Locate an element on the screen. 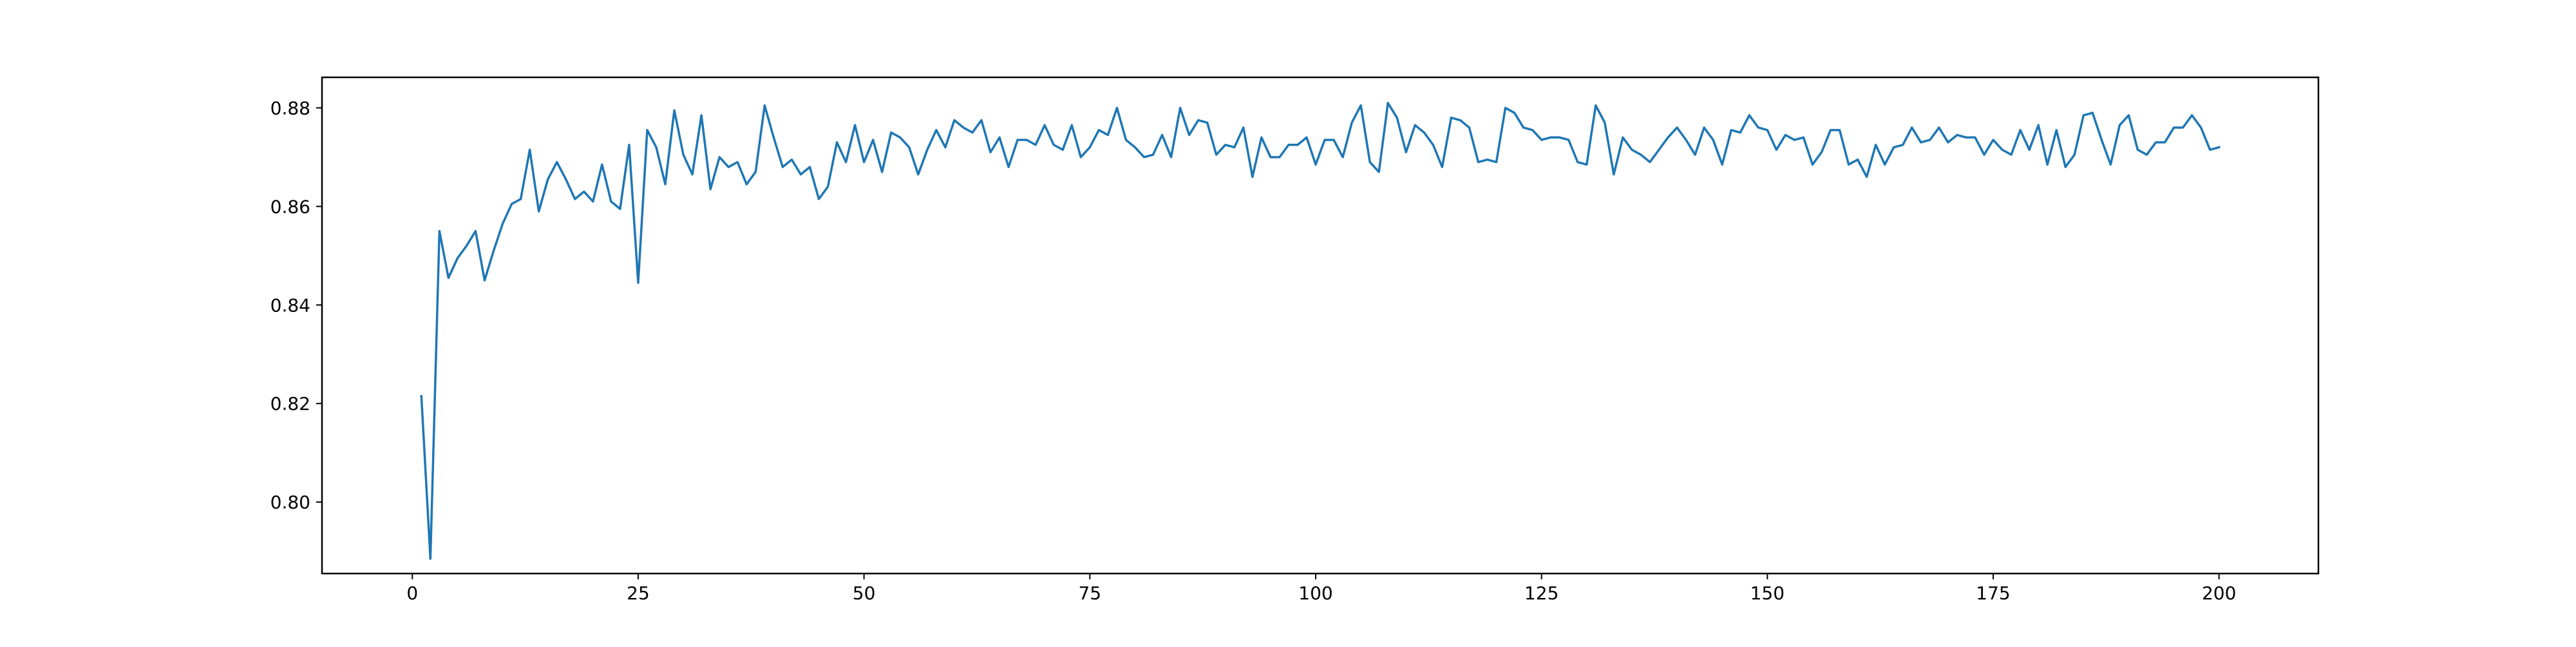 Image resolution: width=2576 pixels, height=647 pixels. y-axis: 0.80 0.82 0.84 0.86 0.88 is located at coordinates (296, 305).